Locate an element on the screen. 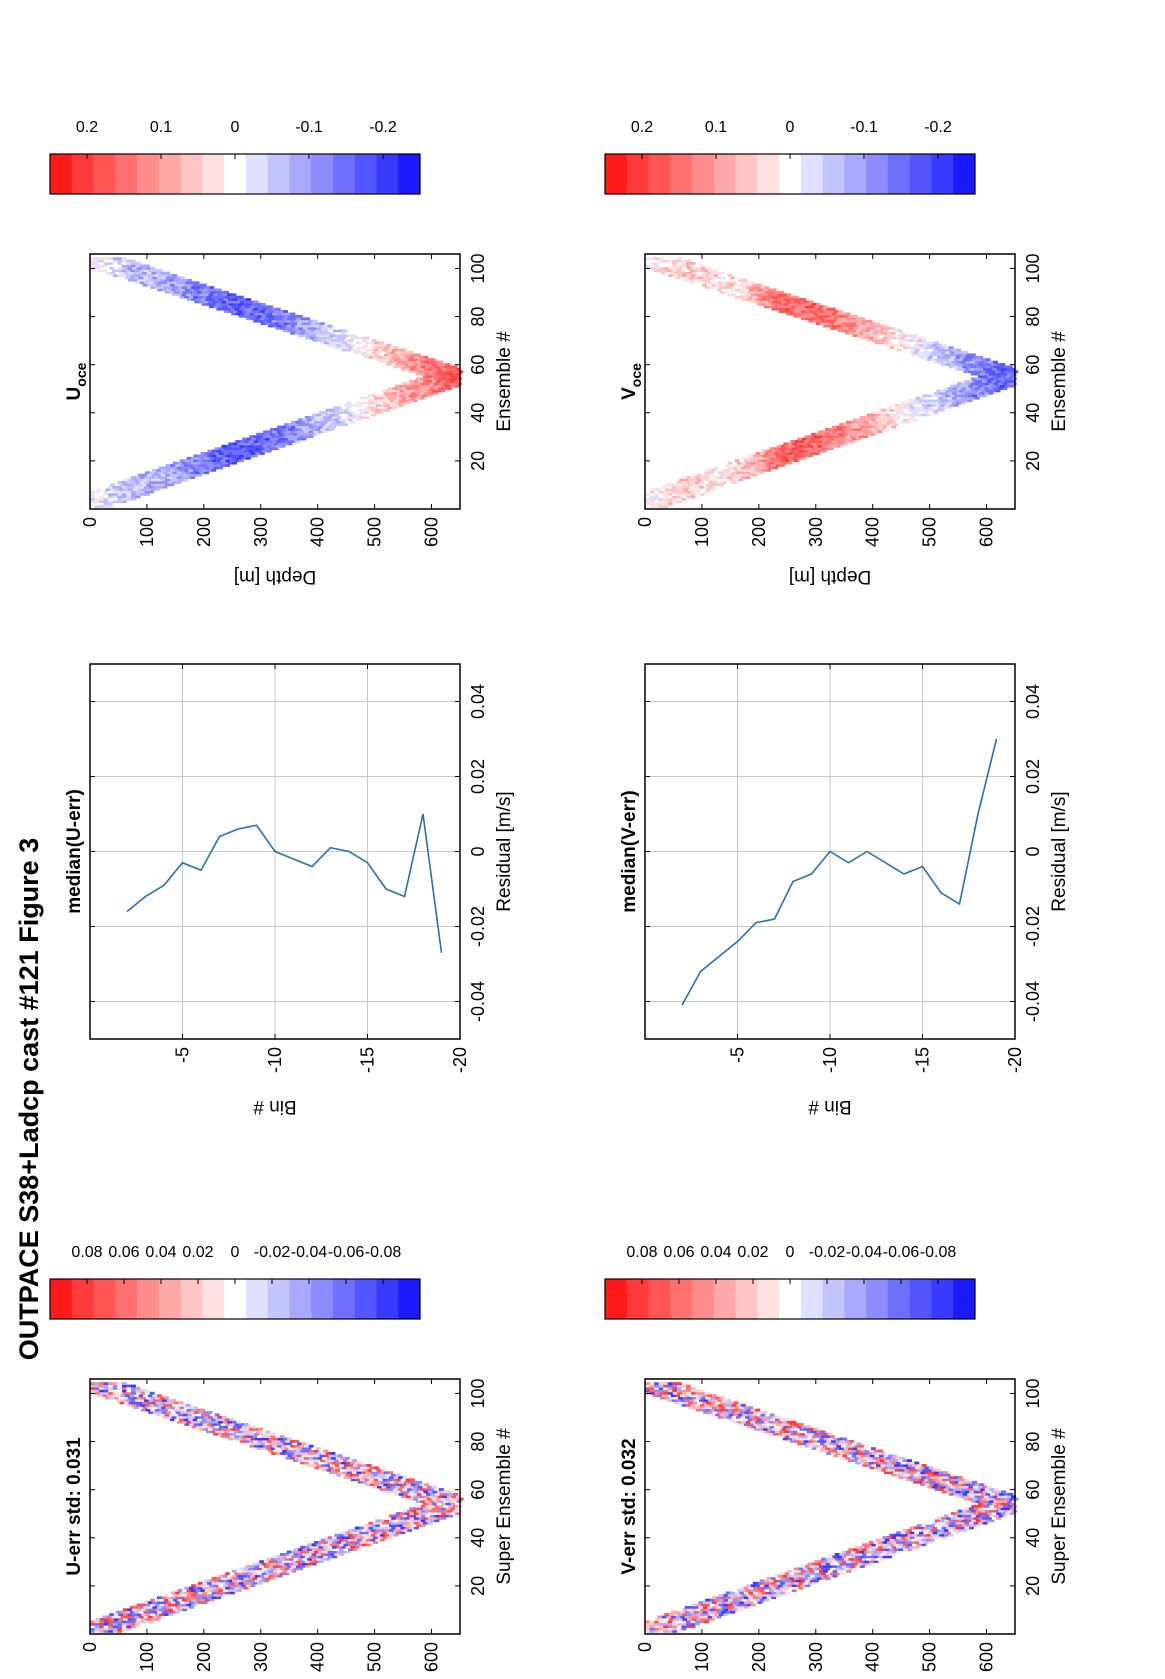 Image resolution: width=1165 pixels, height=1679 pixels. x-tick-label: 0 is located at coordinates (1033, 851).